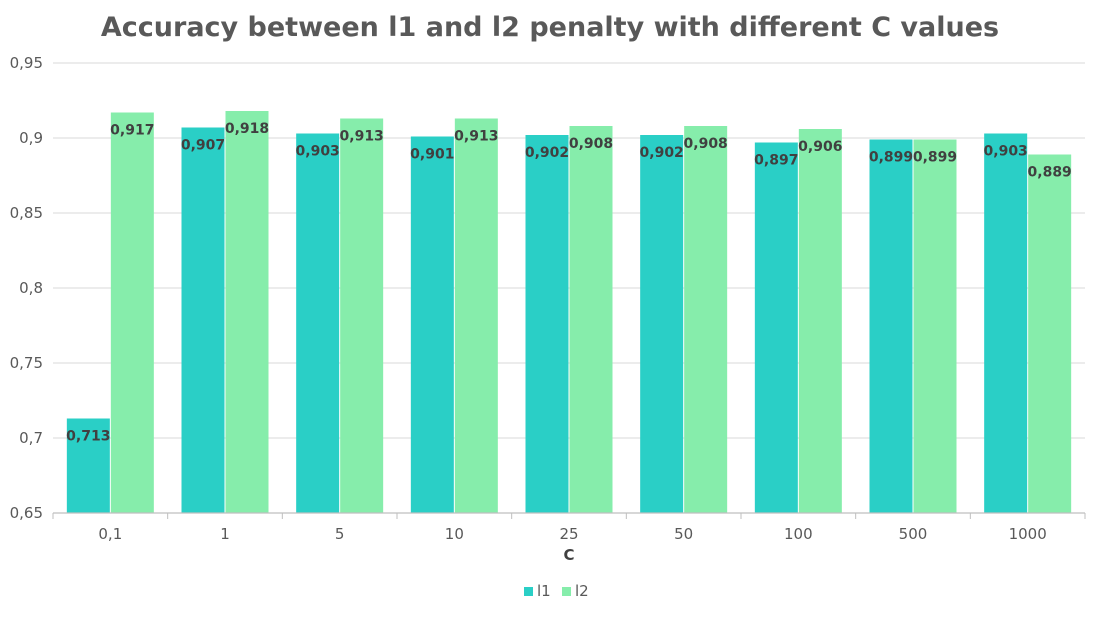  I want to click on x-tick-label: 1000, so click(1028, 534).